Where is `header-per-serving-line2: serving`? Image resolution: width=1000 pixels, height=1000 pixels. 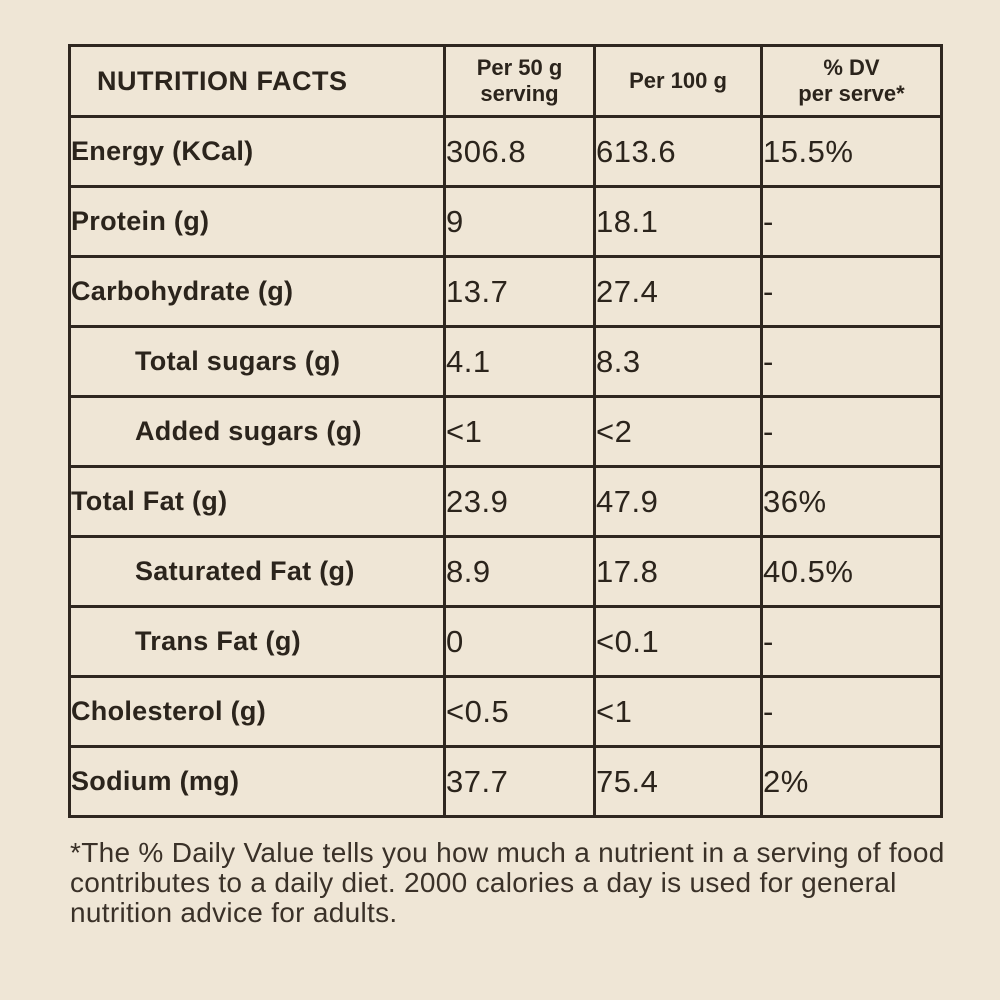
header-per-serving-line2: serving is located at coordinates (519, 93).